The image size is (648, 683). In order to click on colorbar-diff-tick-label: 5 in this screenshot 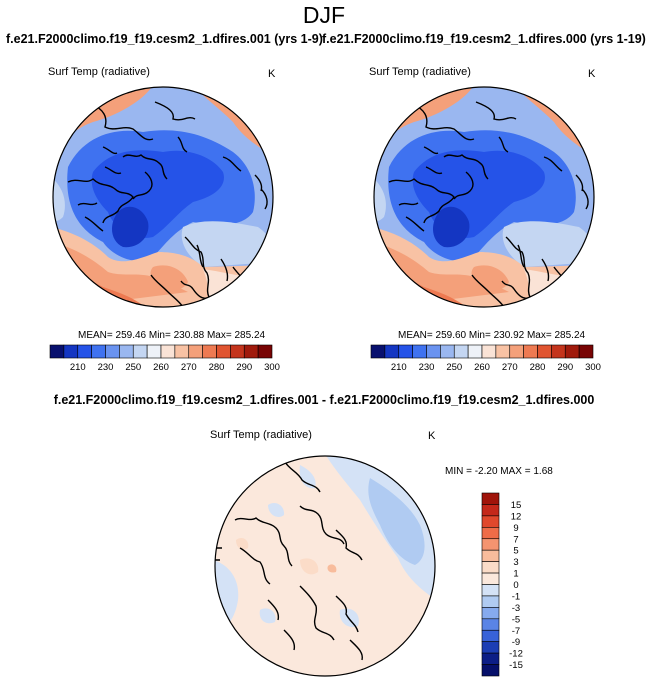, I will do `click(515, 551)`.